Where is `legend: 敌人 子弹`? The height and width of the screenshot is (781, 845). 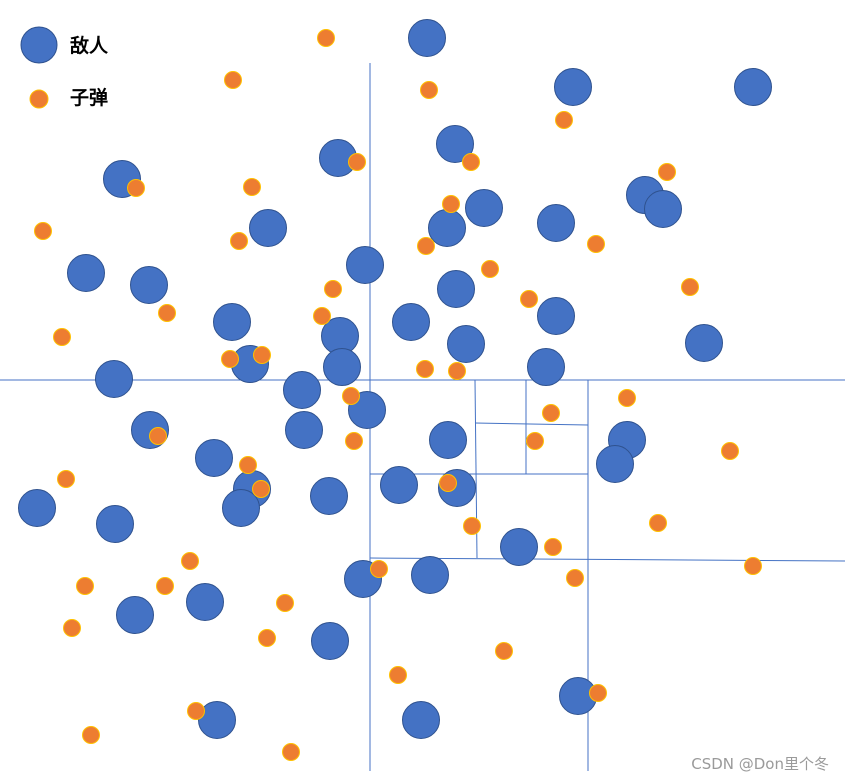
legend: 敌人 子弹 is located at coordinates (64, 67).